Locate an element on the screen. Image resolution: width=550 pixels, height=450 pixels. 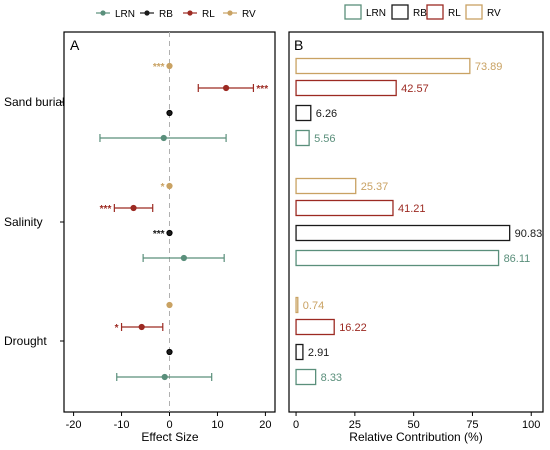
panel-b-x-tick-label: 50 is located at coordinates (414, 425).